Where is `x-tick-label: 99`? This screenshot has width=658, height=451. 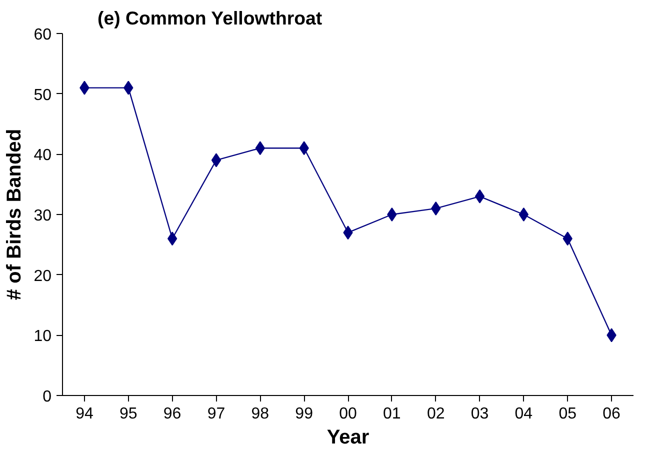 x-tick-label: 99 is located at coordinates (304, 414).